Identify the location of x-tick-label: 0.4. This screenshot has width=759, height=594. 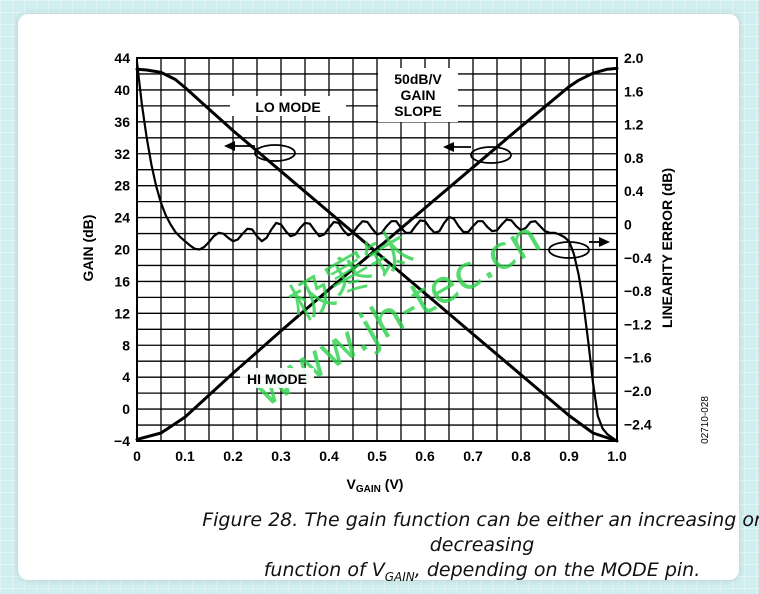
(329, 456).